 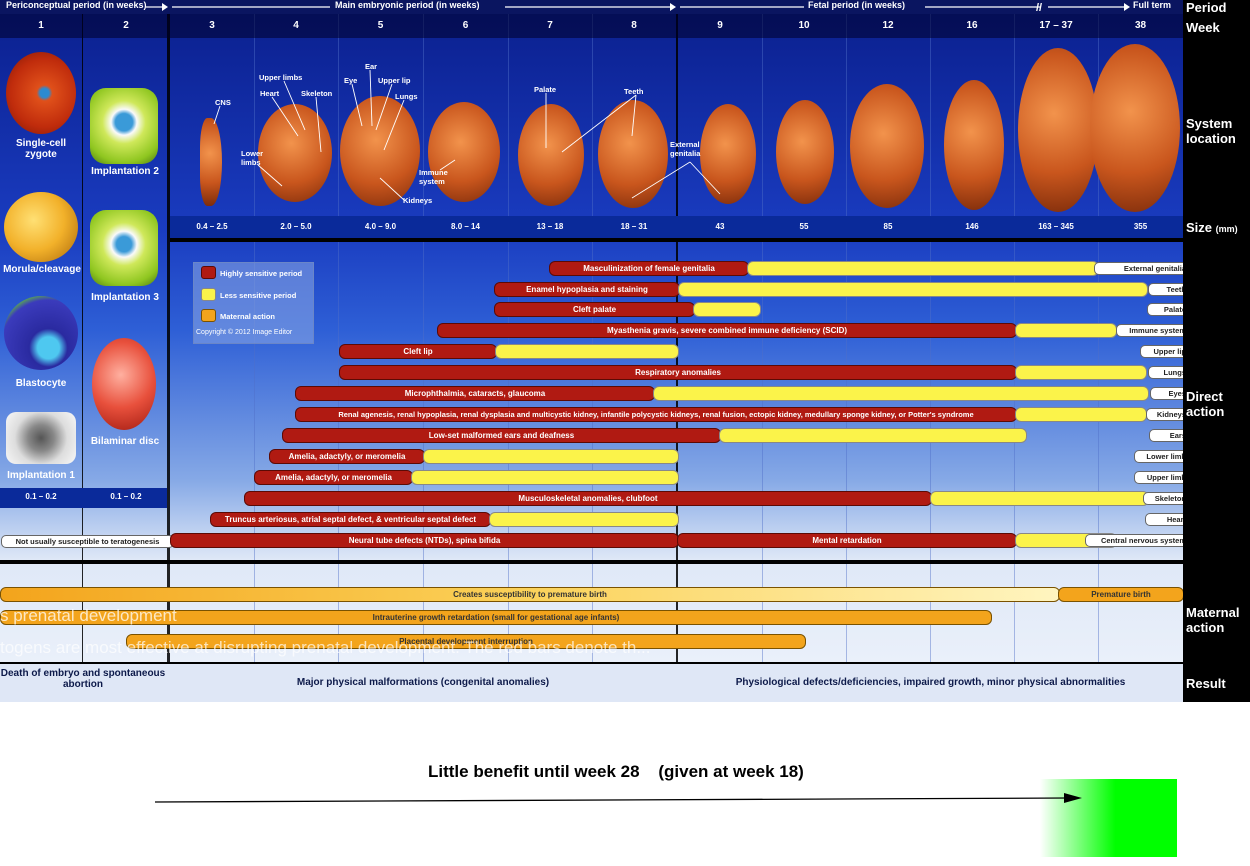 What do you see at coordinates (1056, 226) in the screenshot?
I see `size-label: 163 – 345` at bounding box center [1056, 226].